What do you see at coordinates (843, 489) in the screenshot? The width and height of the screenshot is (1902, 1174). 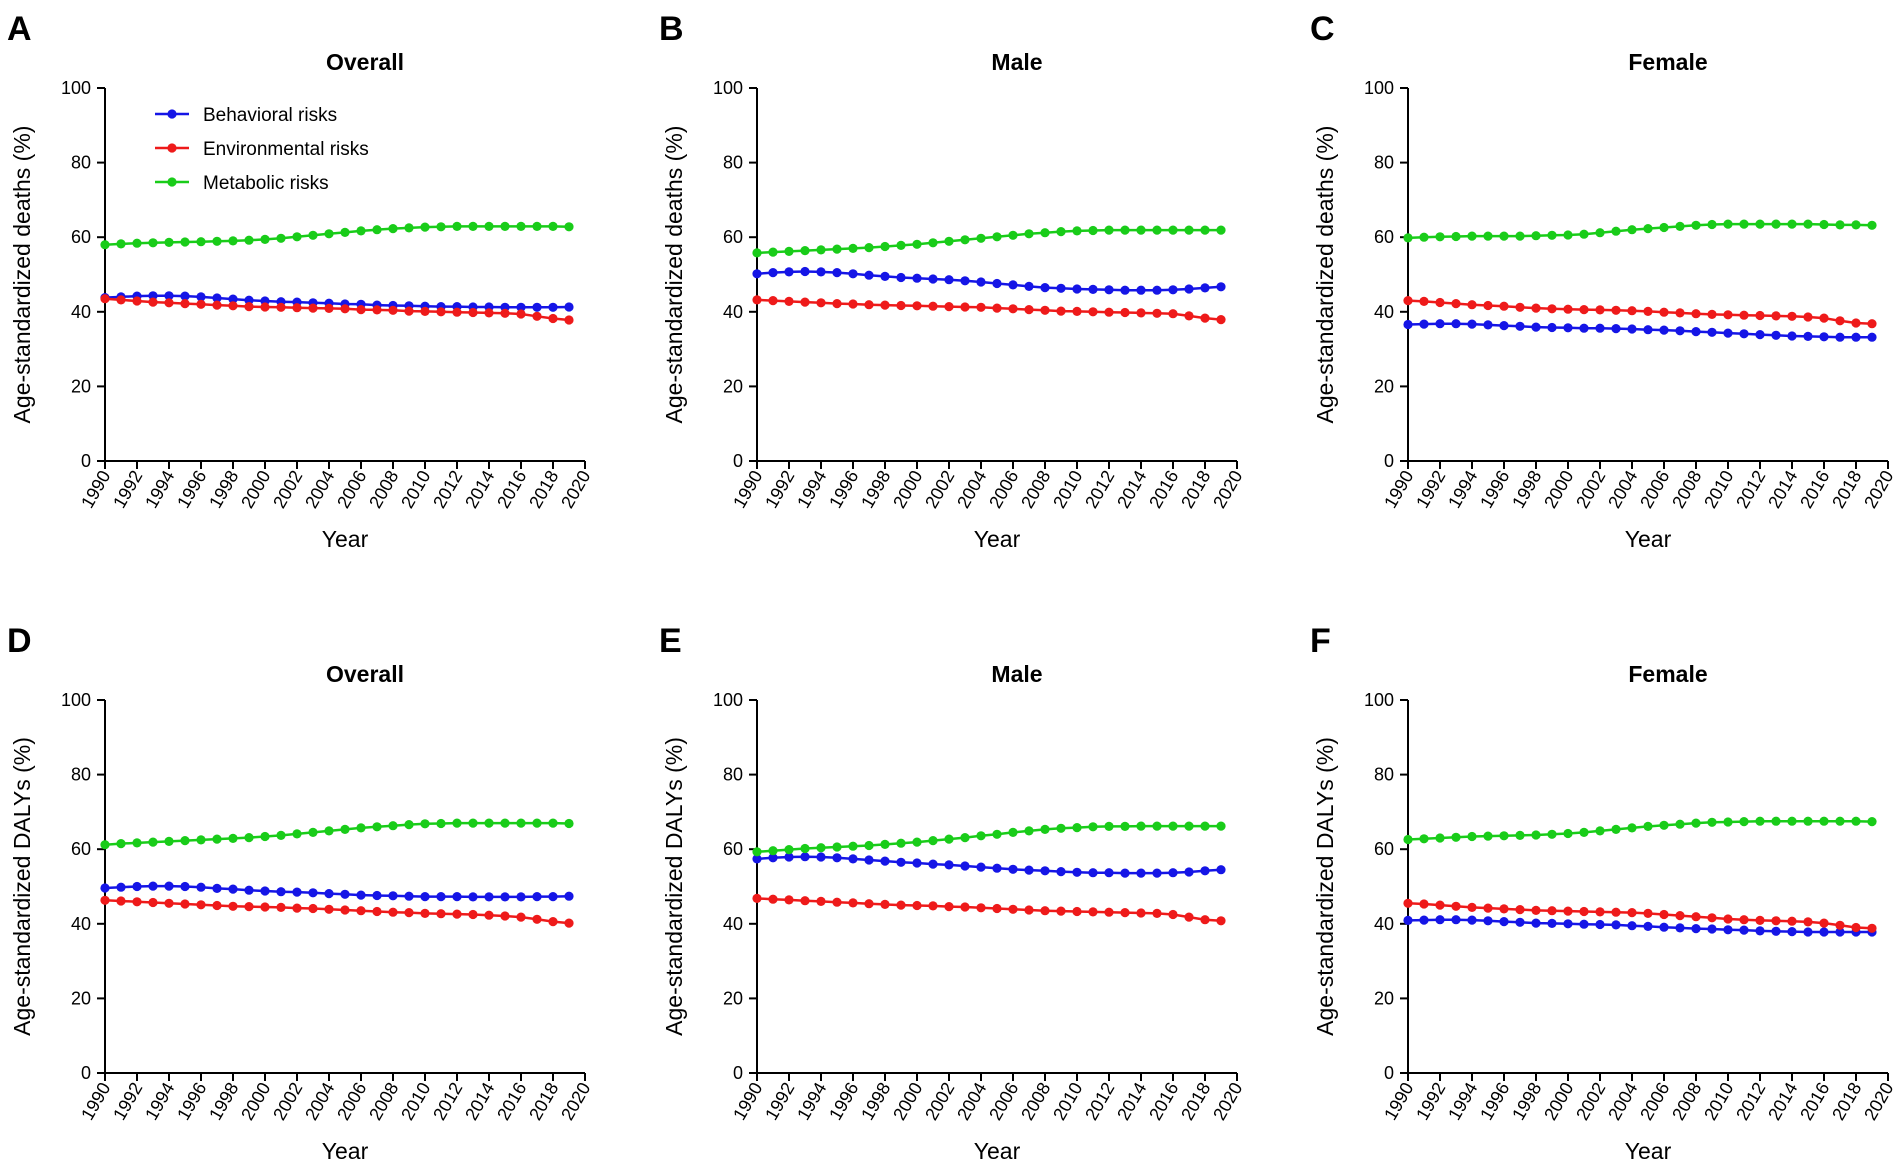 I see `x-tick-label: 1996` at bounding box center [843, 489].